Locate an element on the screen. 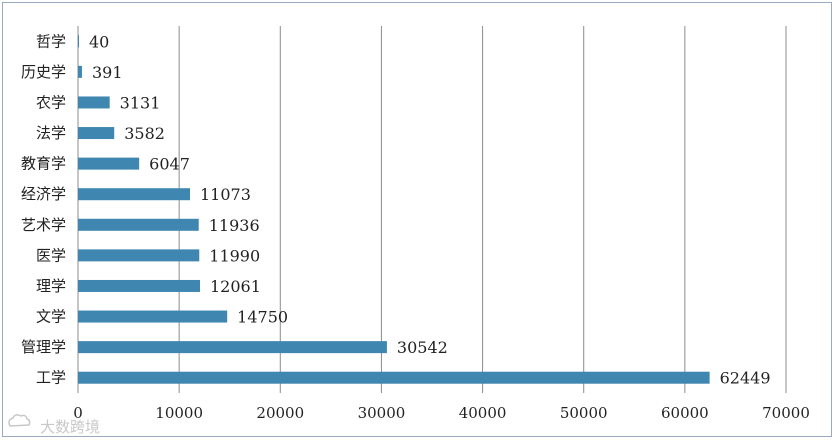 The width and height of the screenshot is (836, 441). value-label-4: 12061 is located at coordinates (235, 286).